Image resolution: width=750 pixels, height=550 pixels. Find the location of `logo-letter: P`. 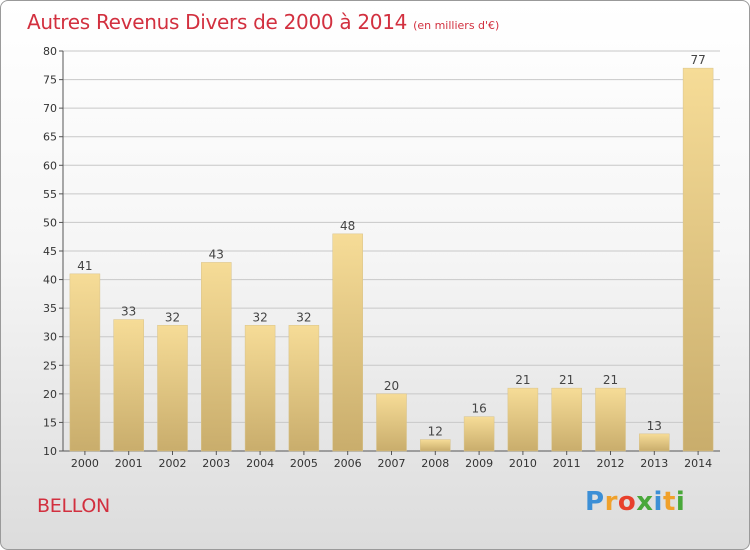

logo-letter: P is located at coordinates (595, 502).